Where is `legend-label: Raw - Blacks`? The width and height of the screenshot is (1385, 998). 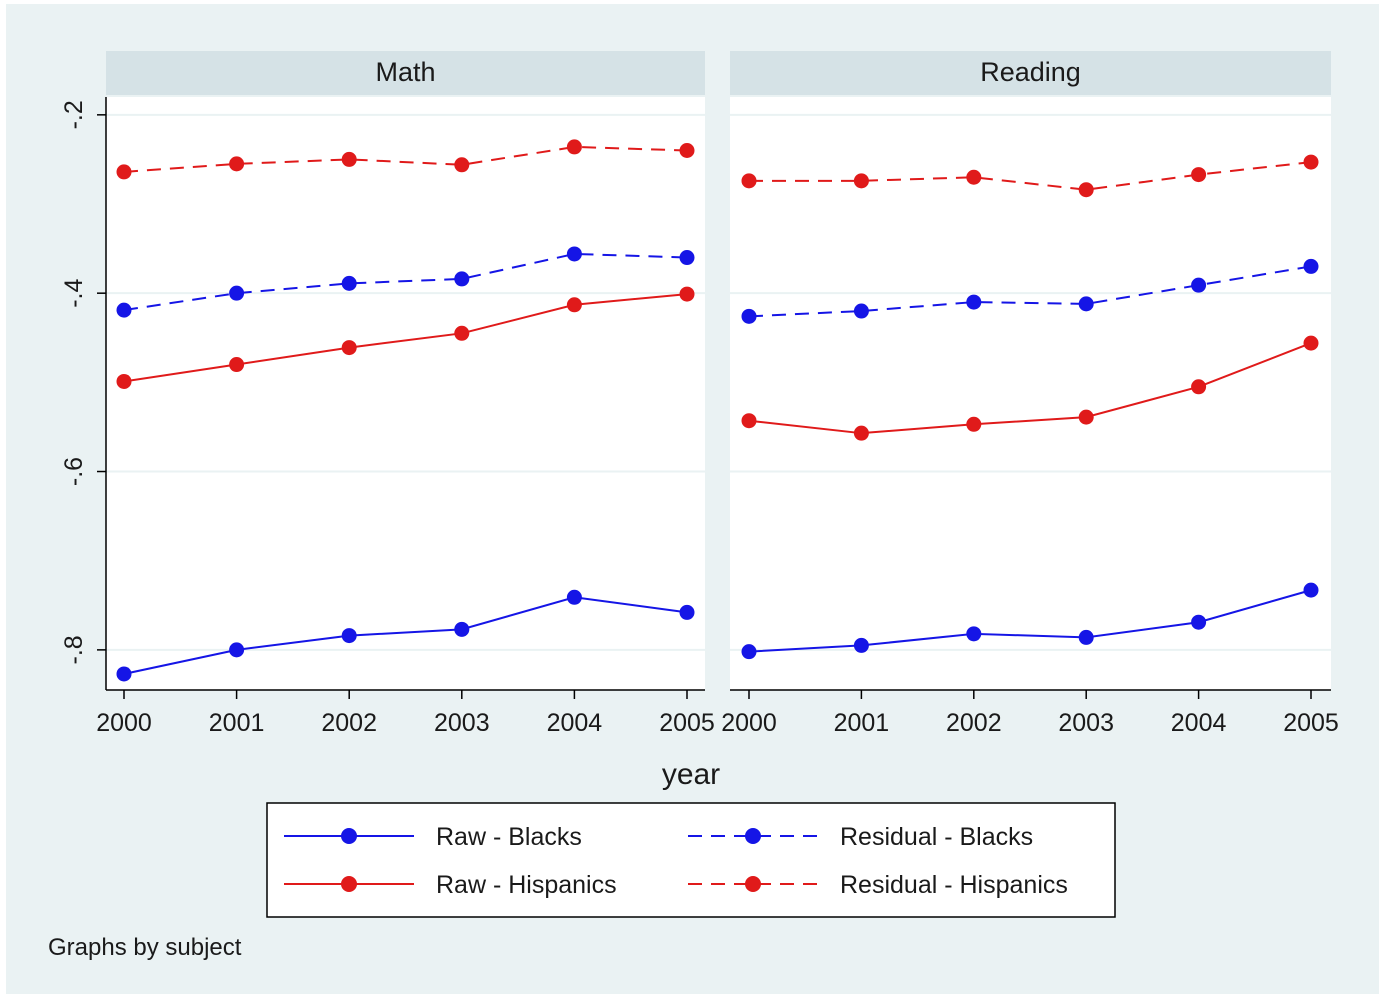 legend-label: Raw - Blacks is located at coordinates (509, 837).